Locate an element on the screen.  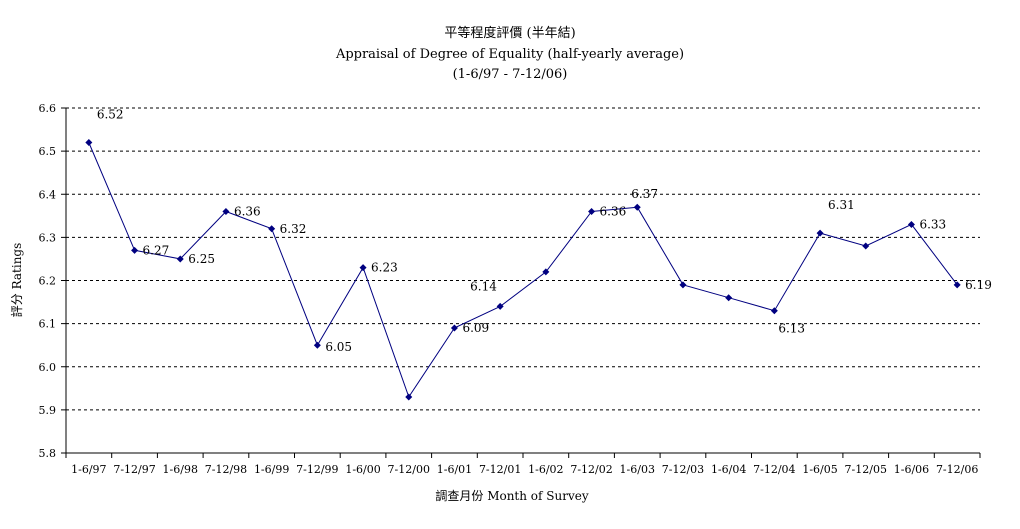
y-tick-label-6.2: 6.2 is located at coordinates (48, 281).